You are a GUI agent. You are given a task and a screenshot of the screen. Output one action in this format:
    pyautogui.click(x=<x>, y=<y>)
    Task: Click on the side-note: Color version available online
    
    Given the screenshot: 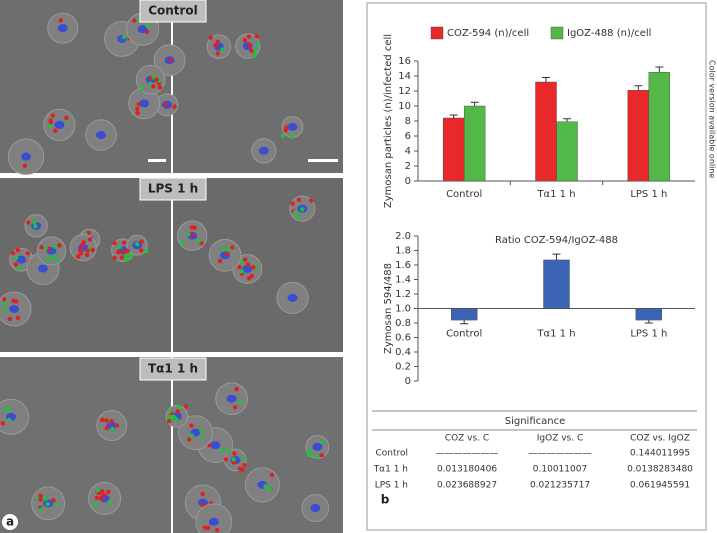 What is the action you would take?
    pyautogui.click(x=712, y=119)
    